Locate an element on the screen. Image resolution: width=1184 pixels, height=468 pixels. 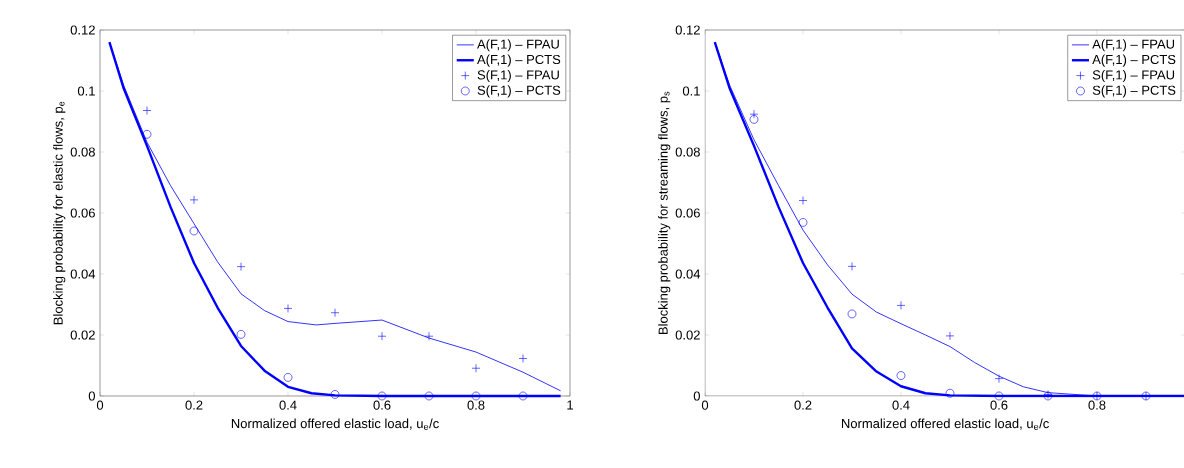
y-axis-title: Blocking probability for streaming flows, p$_{s}$ is located at coordinates (664, 213).